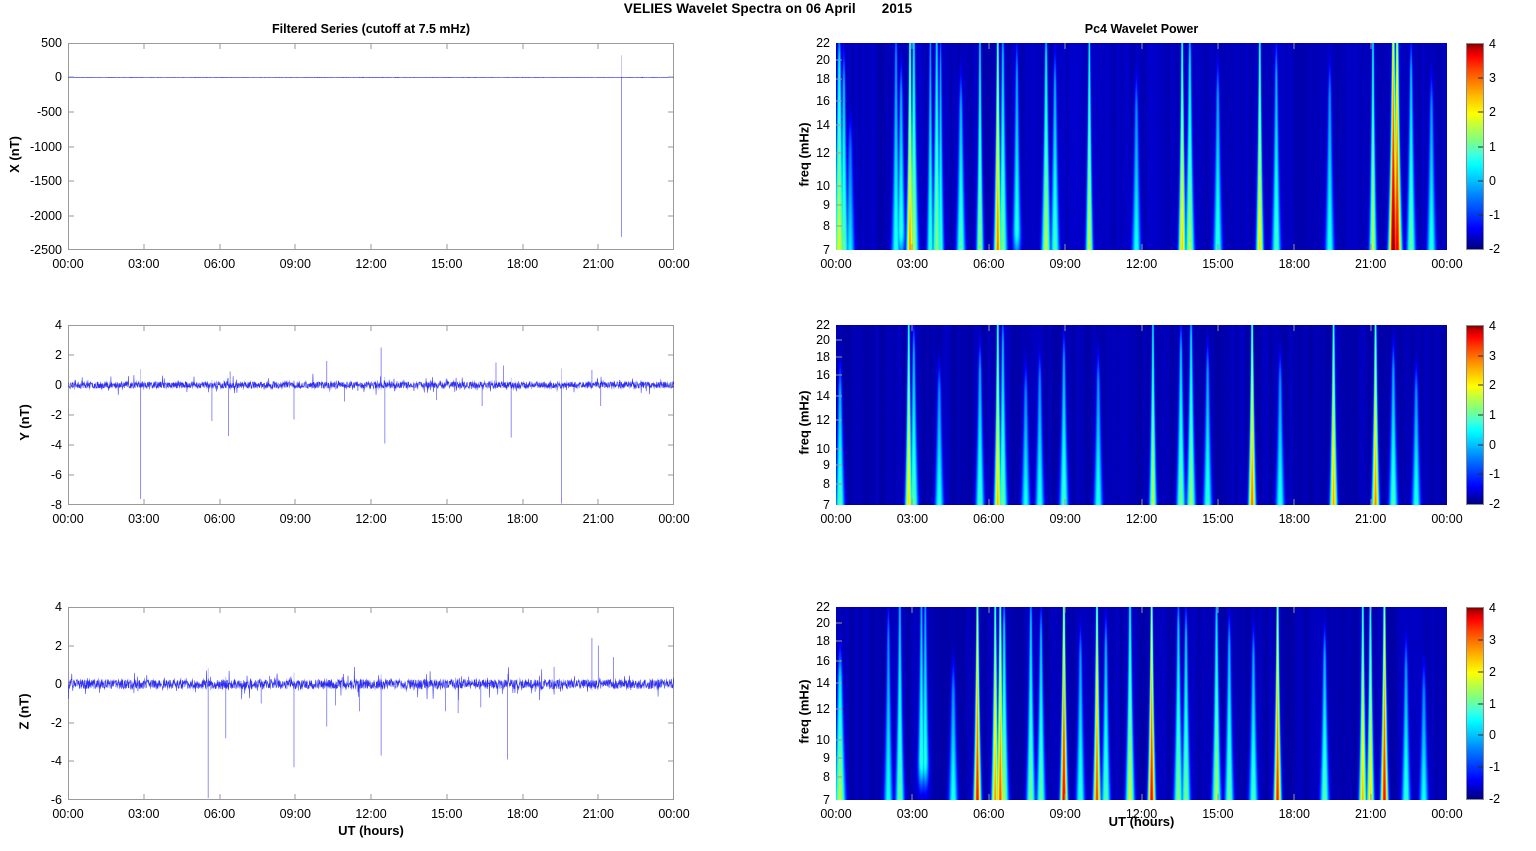  I want to click on y-tick-label: 4, so click(58, 325).